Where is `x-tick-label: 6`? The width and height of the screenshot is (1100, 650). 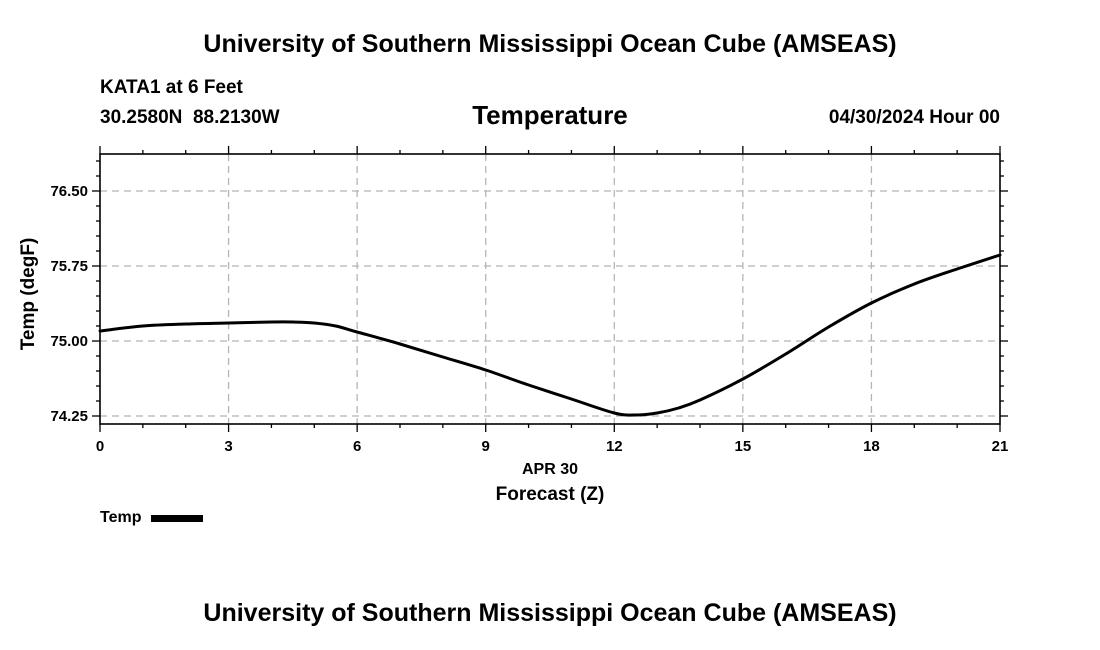
x-tick-label: 6 is located at coordinates (357, 446).